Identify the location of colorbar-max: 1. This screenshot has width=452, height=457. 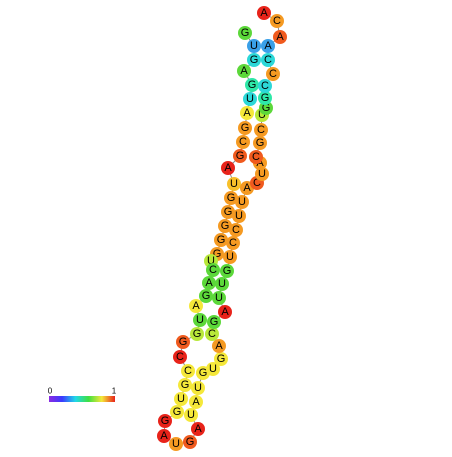
(114, 391).